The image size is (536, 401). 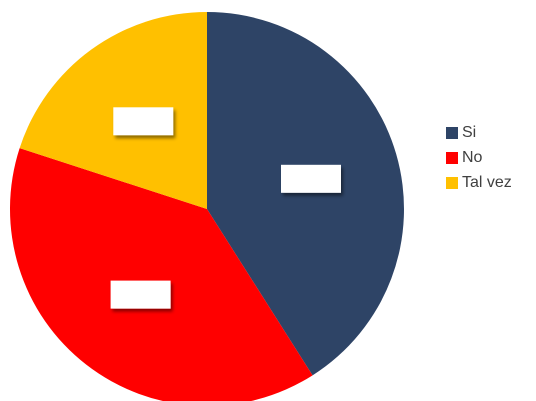 I want to click on legend-swatch-no, so click(x=452, y=158).